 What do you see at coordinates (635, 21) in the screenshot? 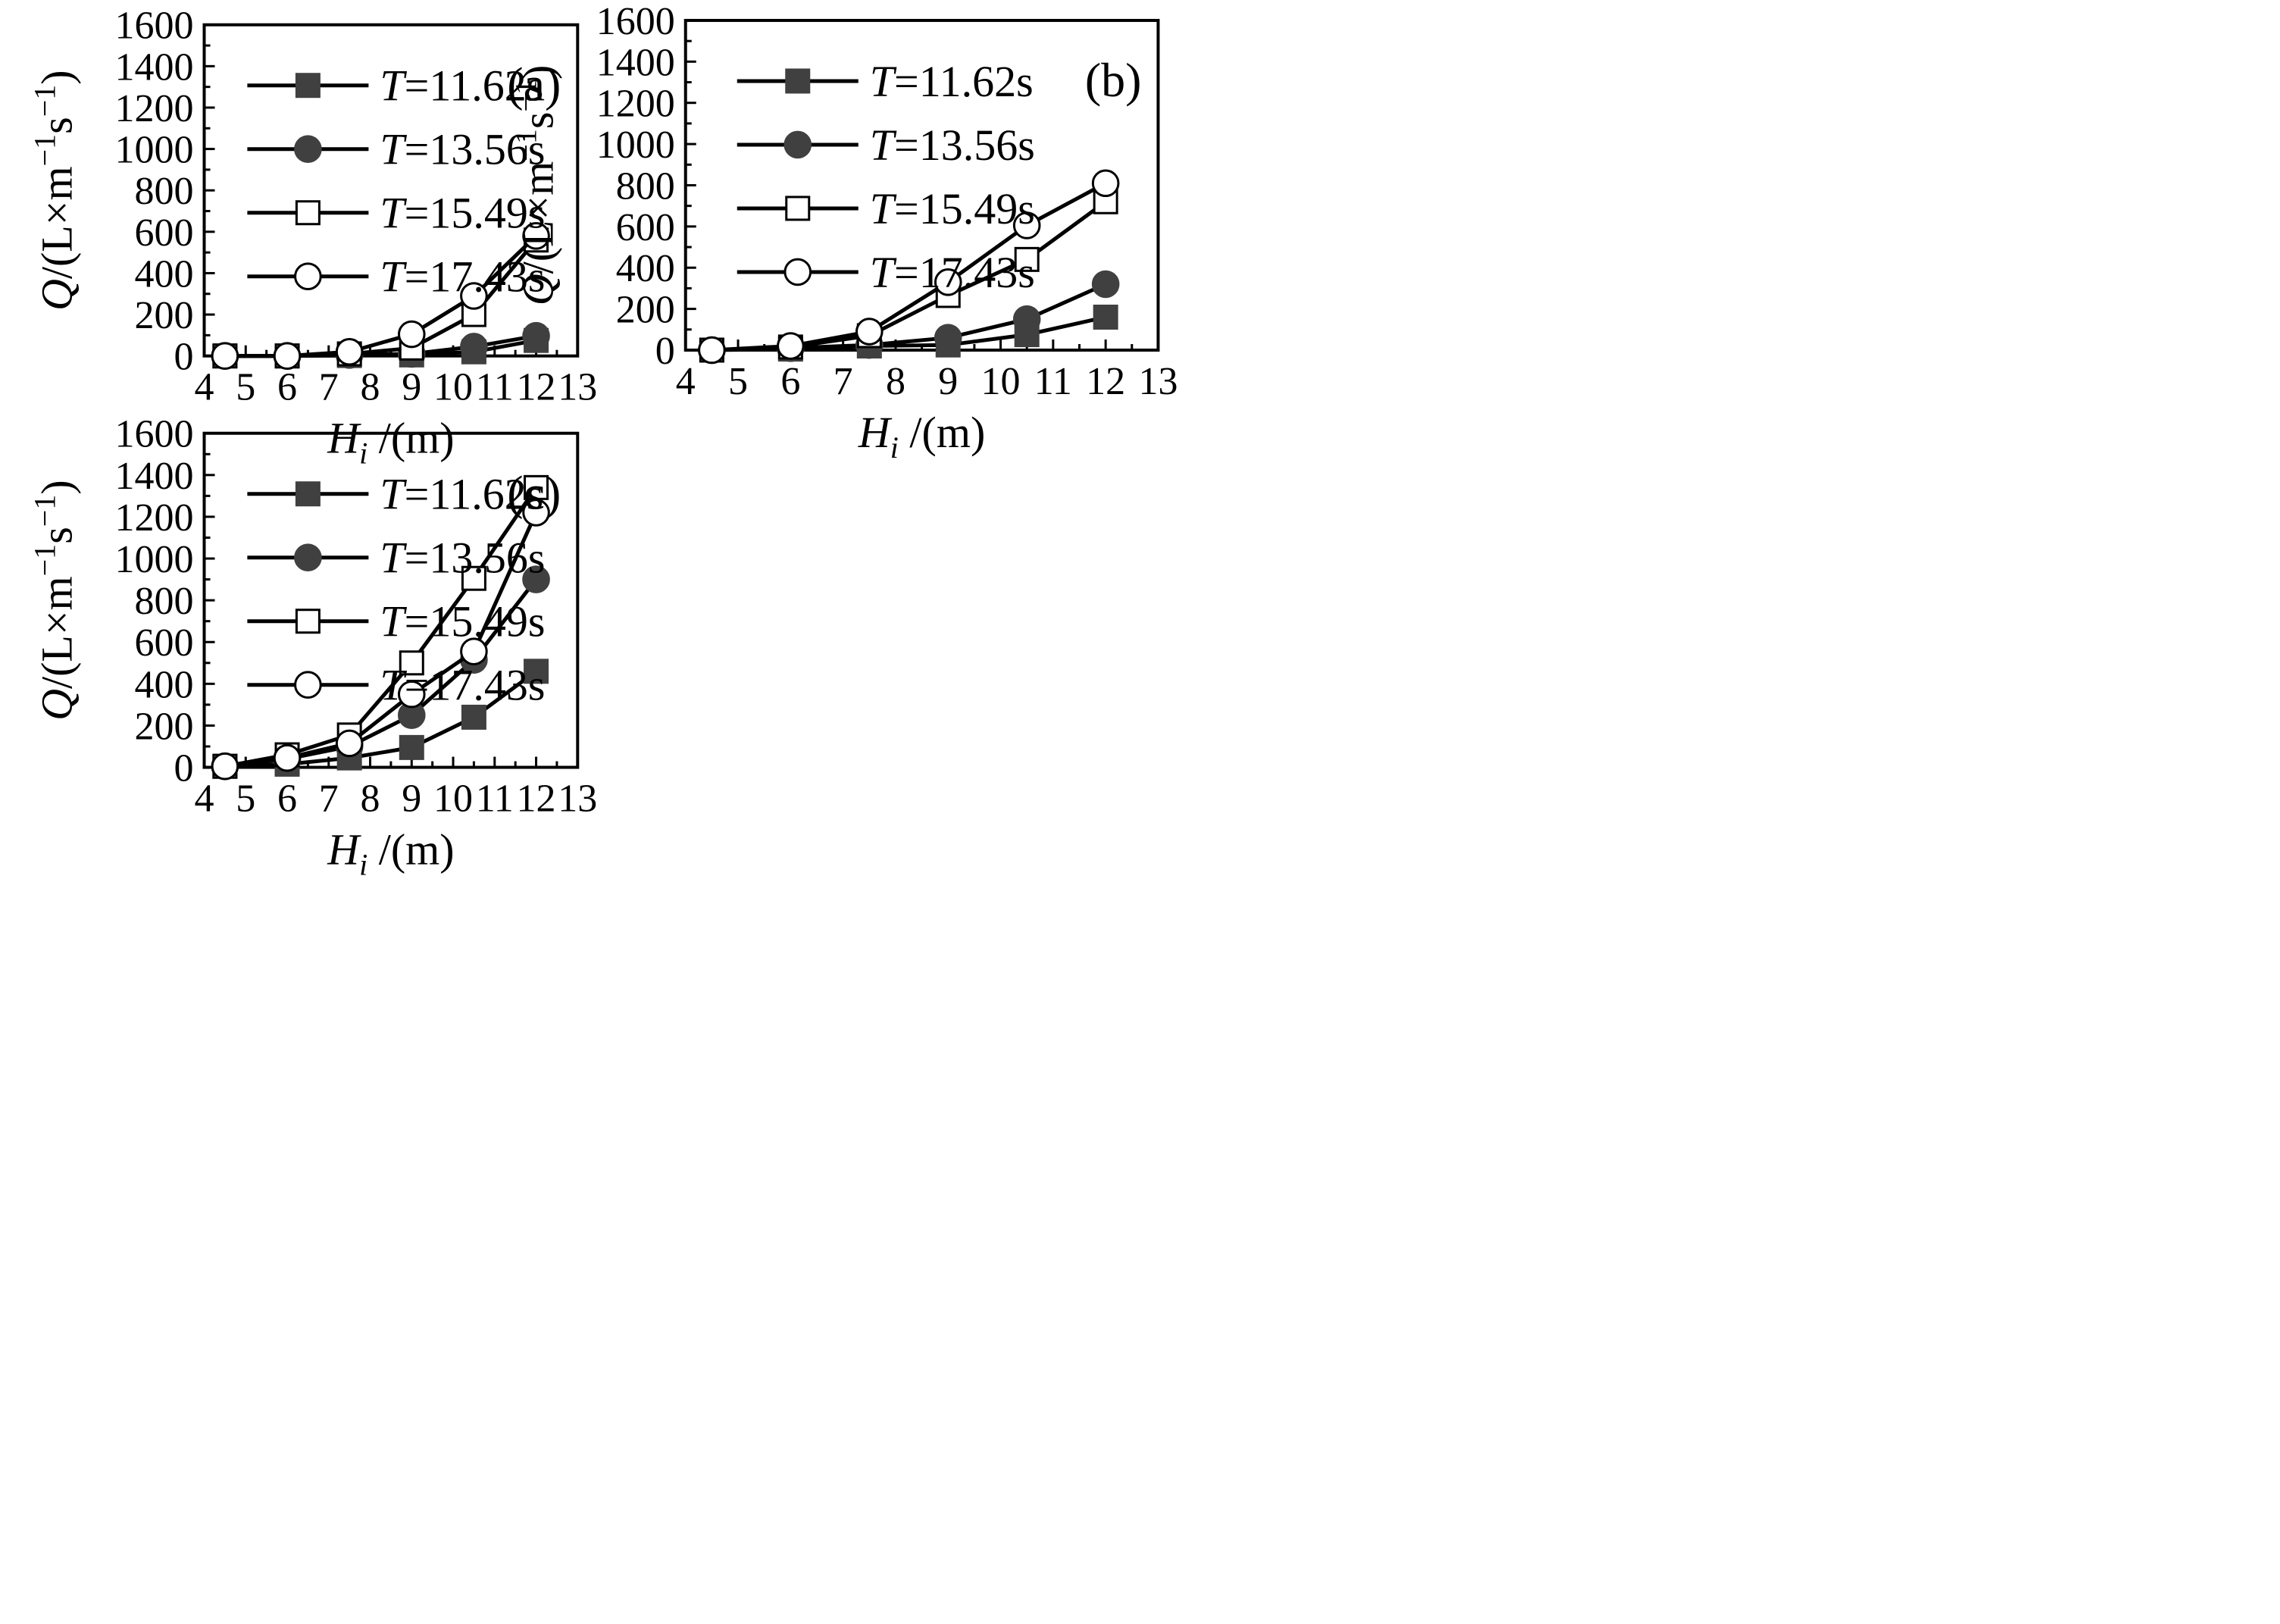
I see `y-tick-label: 1600` at bounding box center [635, 21].